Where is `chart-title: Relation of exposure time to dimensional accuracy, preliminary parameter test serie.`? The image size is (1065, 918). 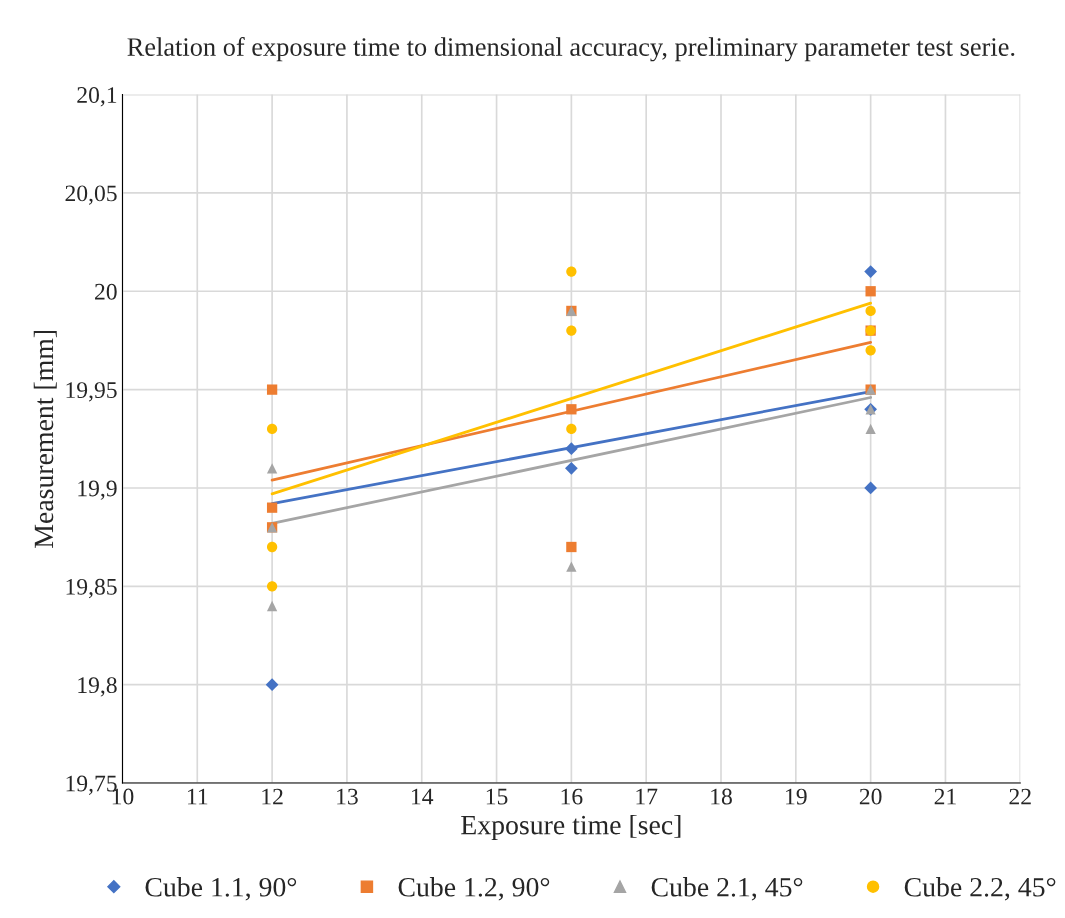 chart-title: Relation of exposure time to dimensional accuracy, preliminary parameter test serie. is located at coordinates (571, 49).